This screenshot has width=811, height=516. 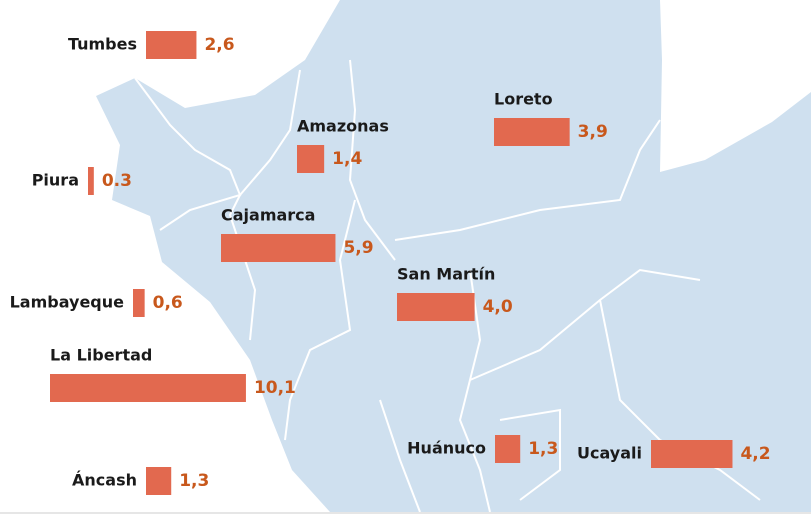 I want to click on region-name: Piura, so click(x=55, y=180).